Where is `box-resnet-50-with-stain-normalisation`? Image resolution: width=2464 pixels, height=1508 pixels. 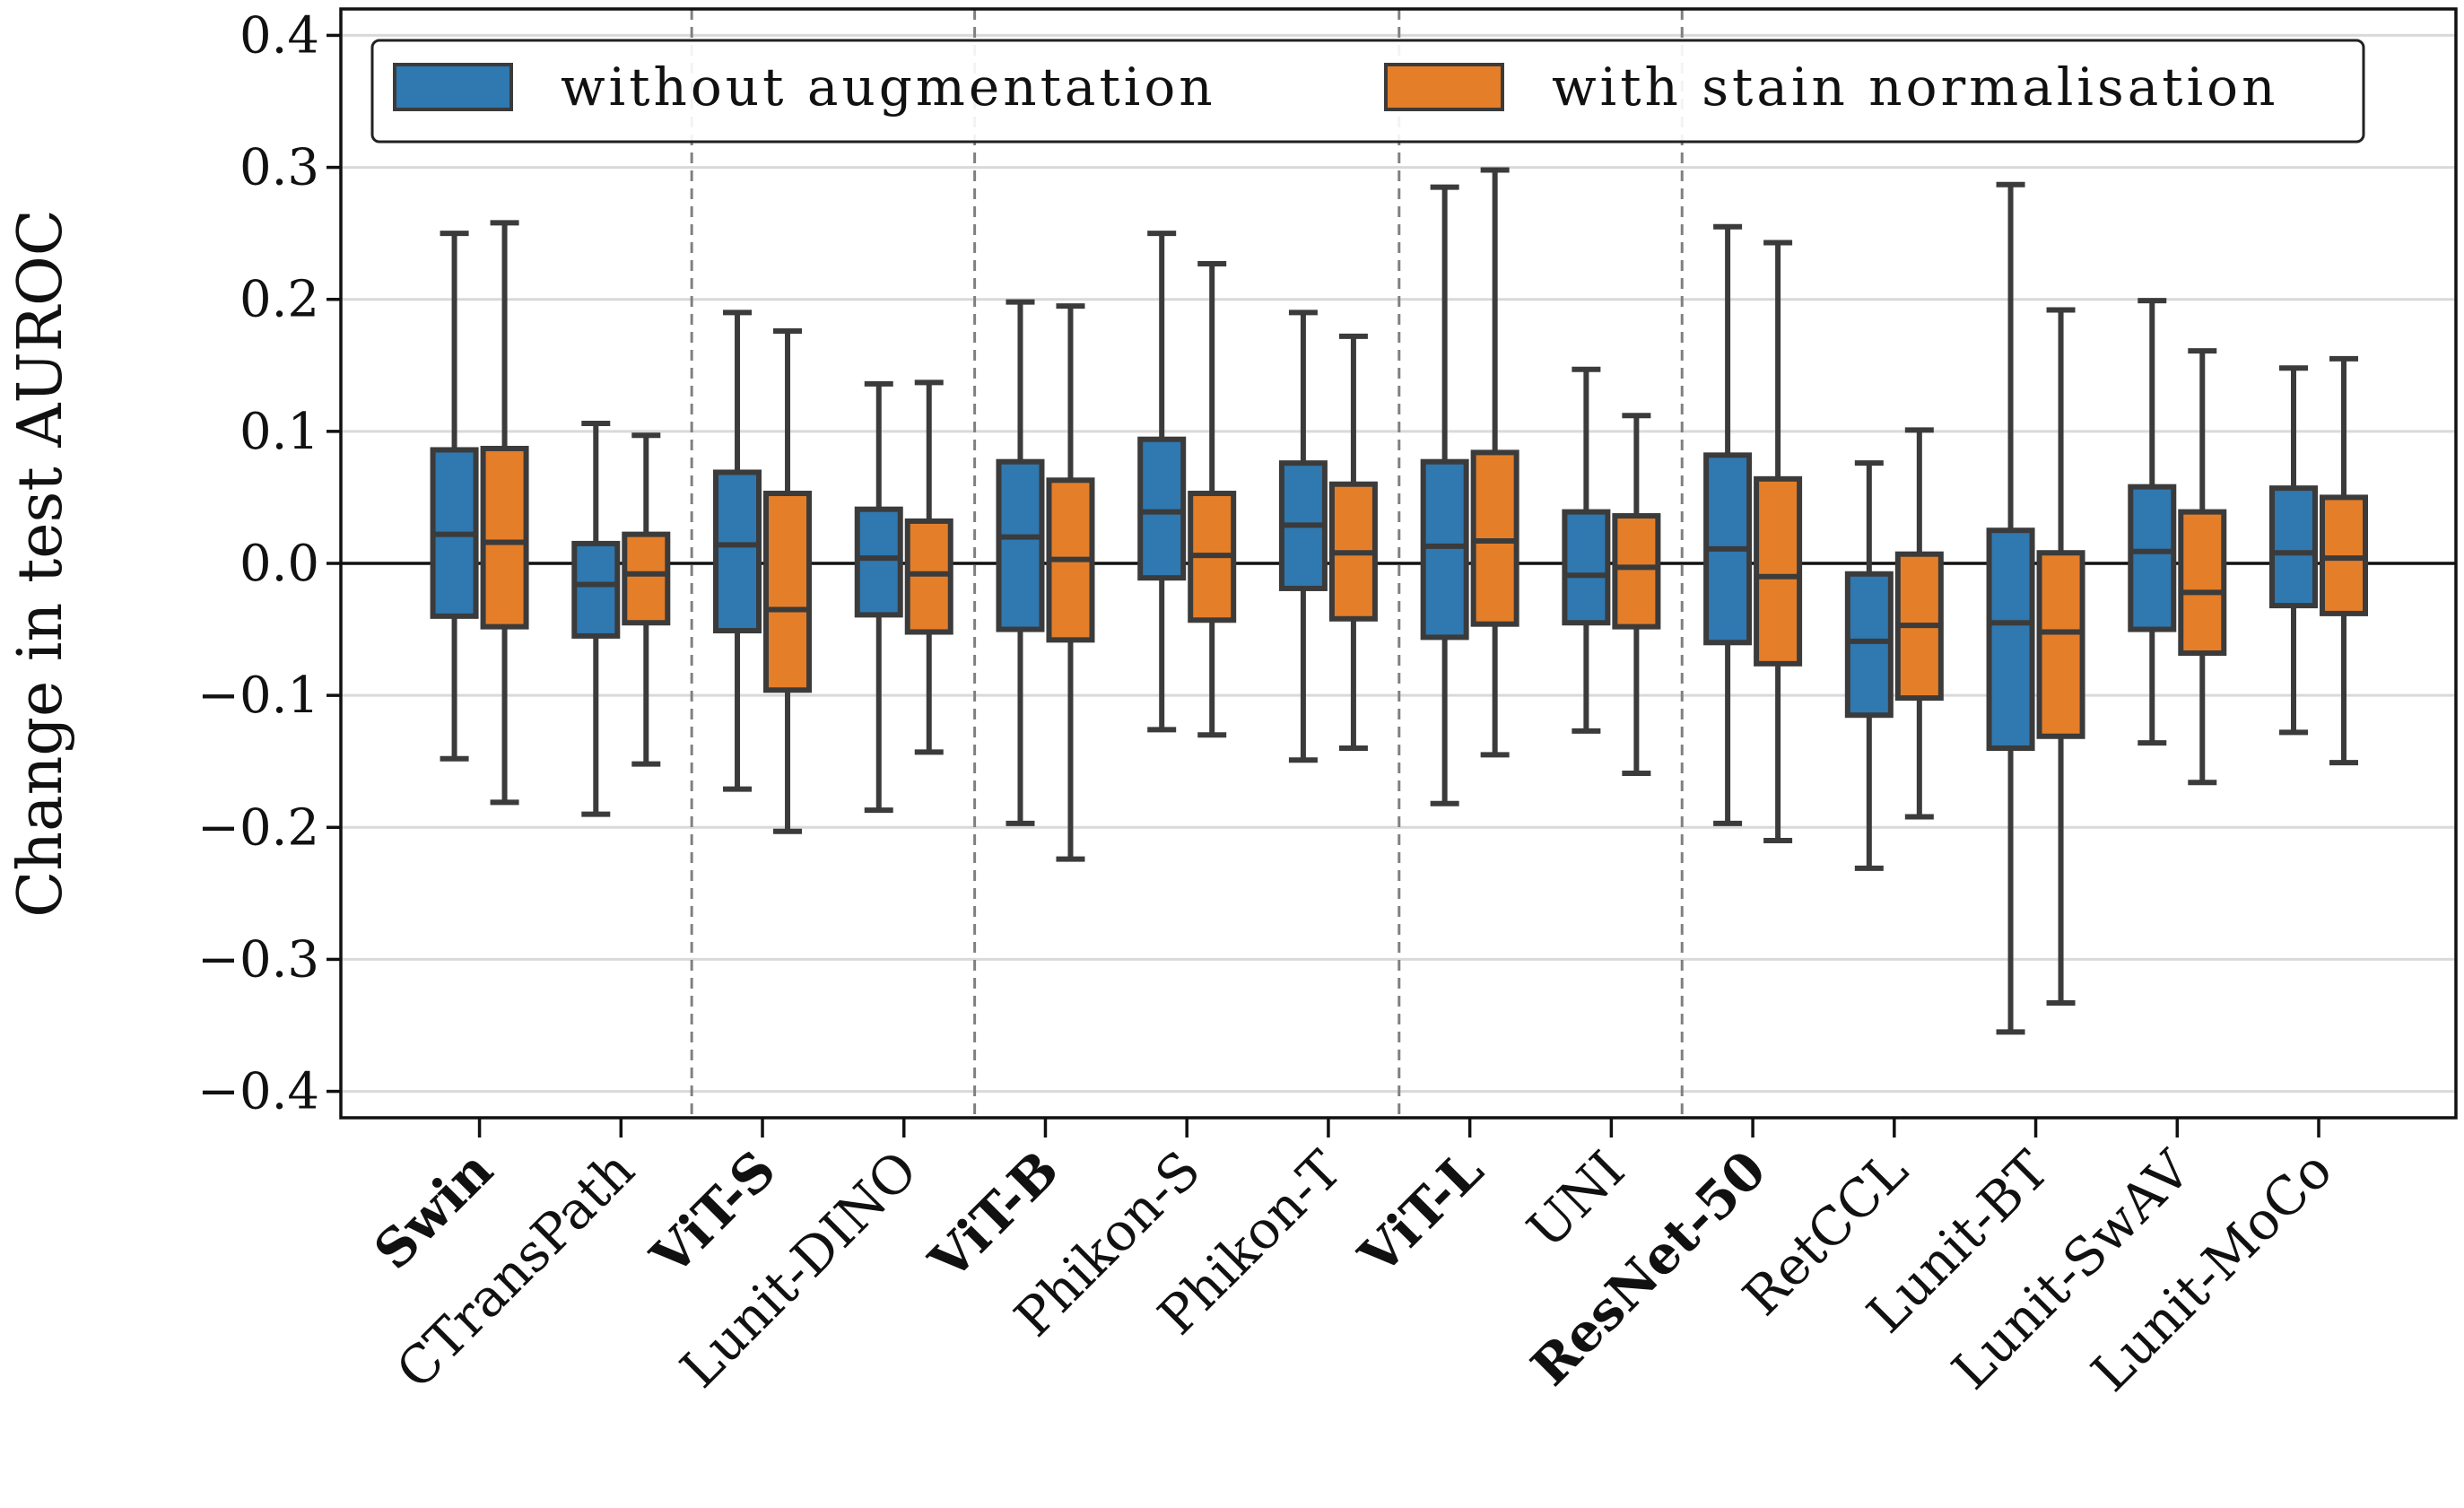 box-resnet-50-with-stain-normalisation is located at coordinates (1778, 541).